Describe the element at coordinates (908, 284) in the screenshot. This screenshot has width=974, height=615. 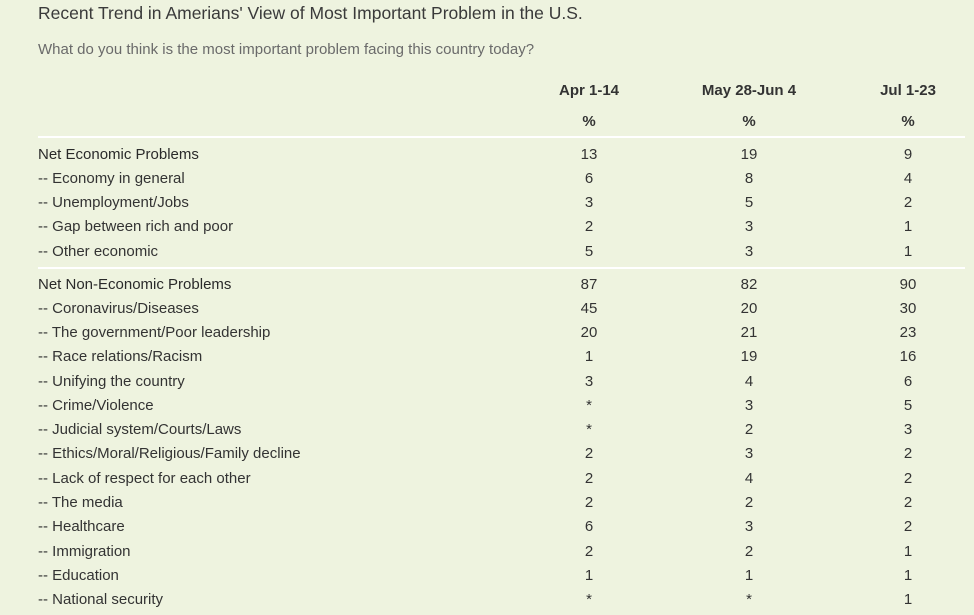
I see `cell-jul: 90` at that location.